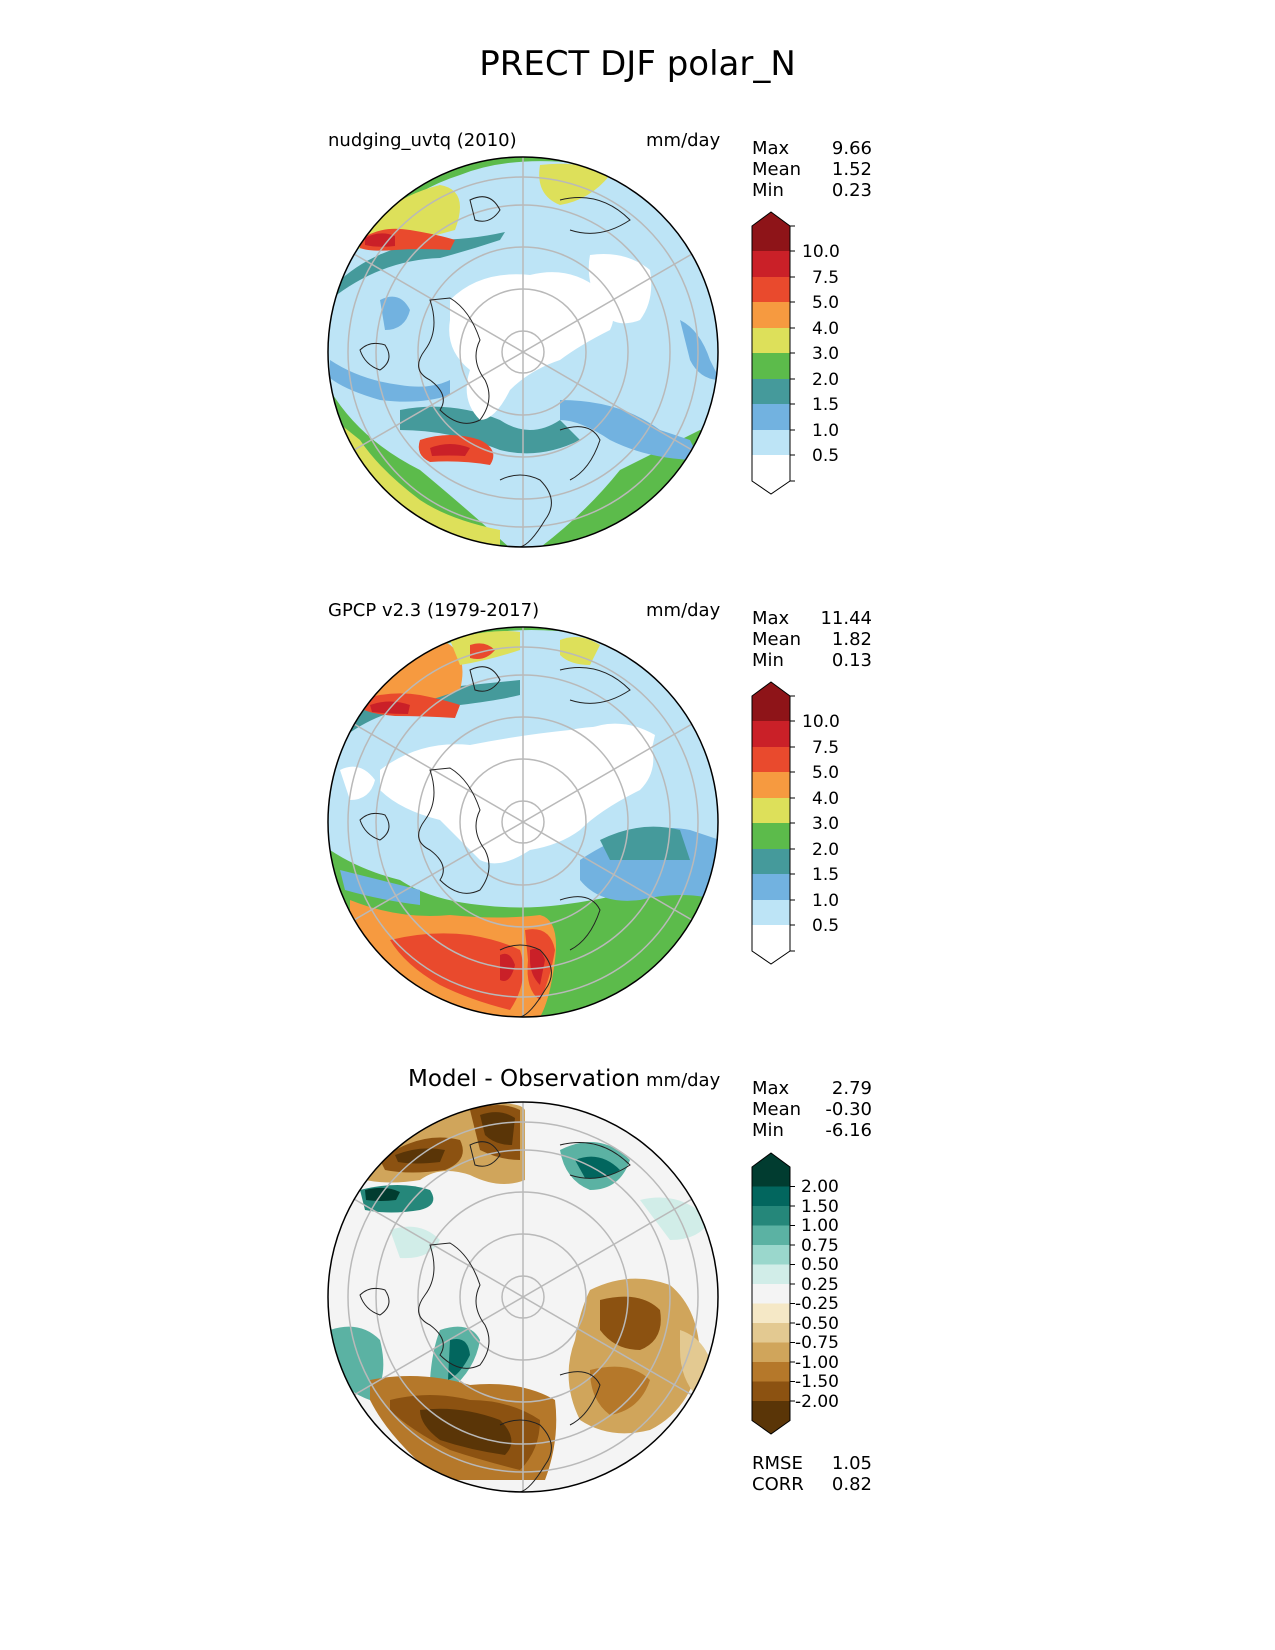  What do you see at coordinates (768, 660) in the screenshot?
I see `panel-2-stat-label-min: Min` at bounding box center [768, 660].